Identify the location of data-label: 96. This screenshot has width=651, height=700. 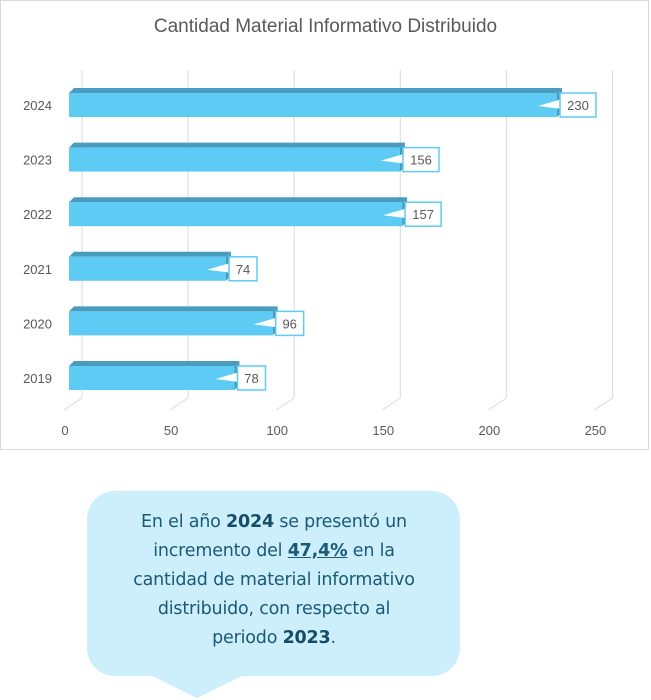
(289, 323).